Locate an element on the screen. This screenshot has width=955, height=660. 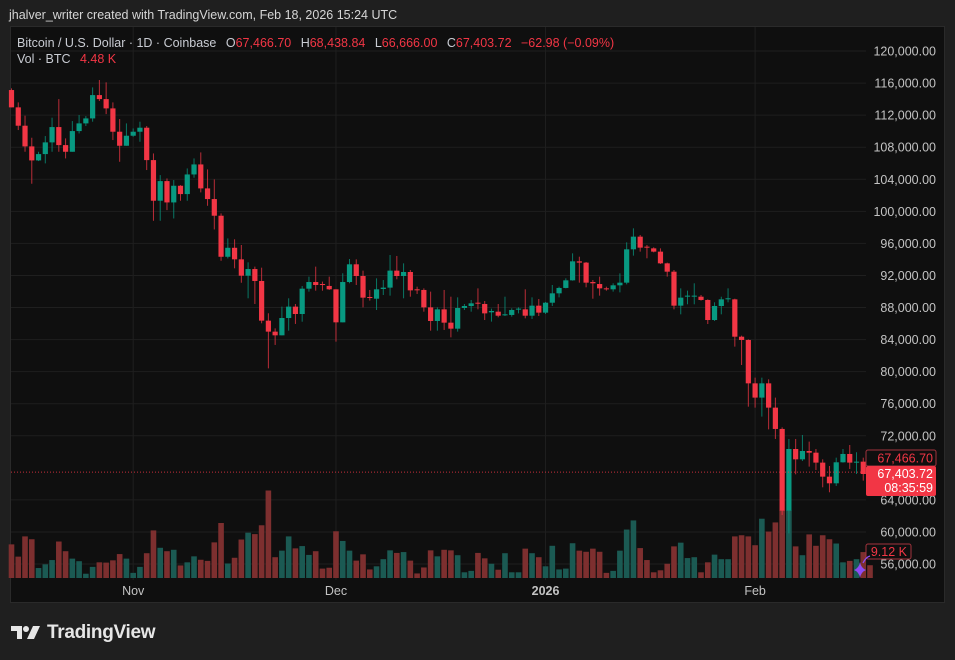
low-label: L is located at coordinates (378, 43).